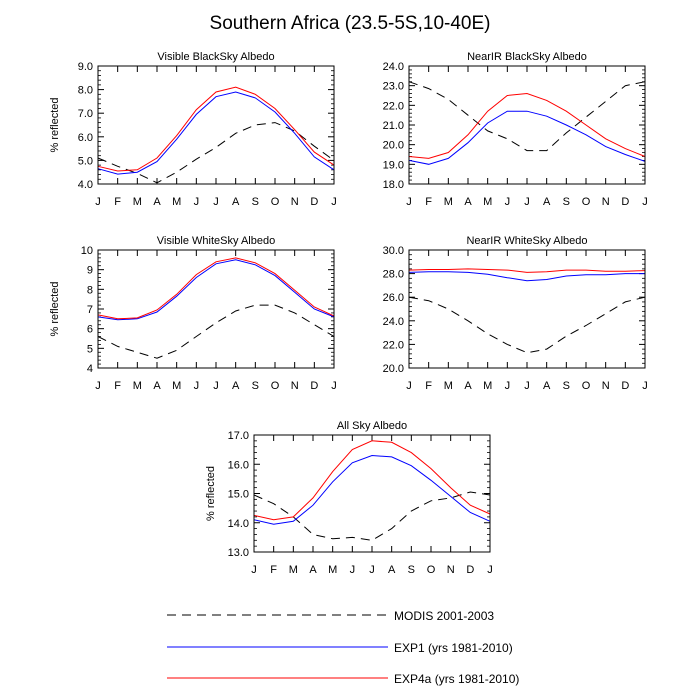 This screenshot has width=700, height=700. What do you see at coordinates (90, 349) in the screenshot?
I see `y-tick-label: 5` at bounding box center [90, 349].